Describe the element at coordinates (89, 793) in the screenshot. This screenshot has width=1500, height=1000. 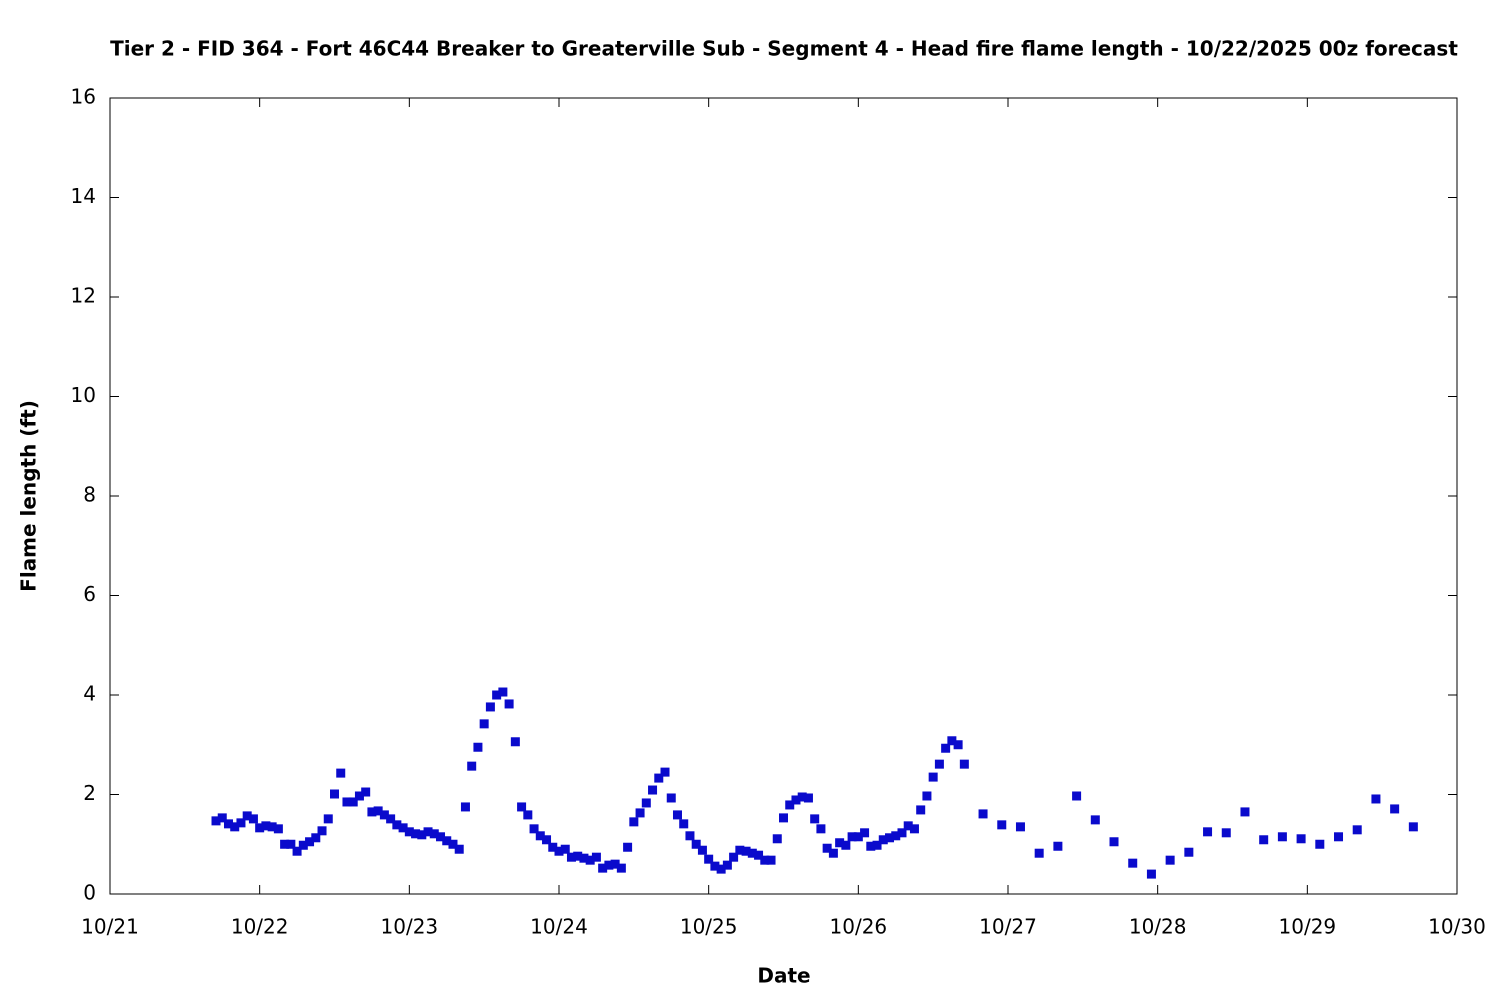
I see `y-tick-label: 2` at that location.